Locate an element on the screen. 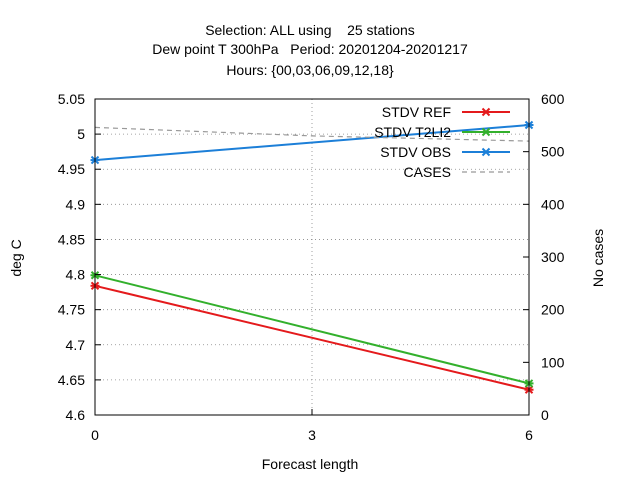  x-tick-label: 6 is located at coordinates (529, 435).